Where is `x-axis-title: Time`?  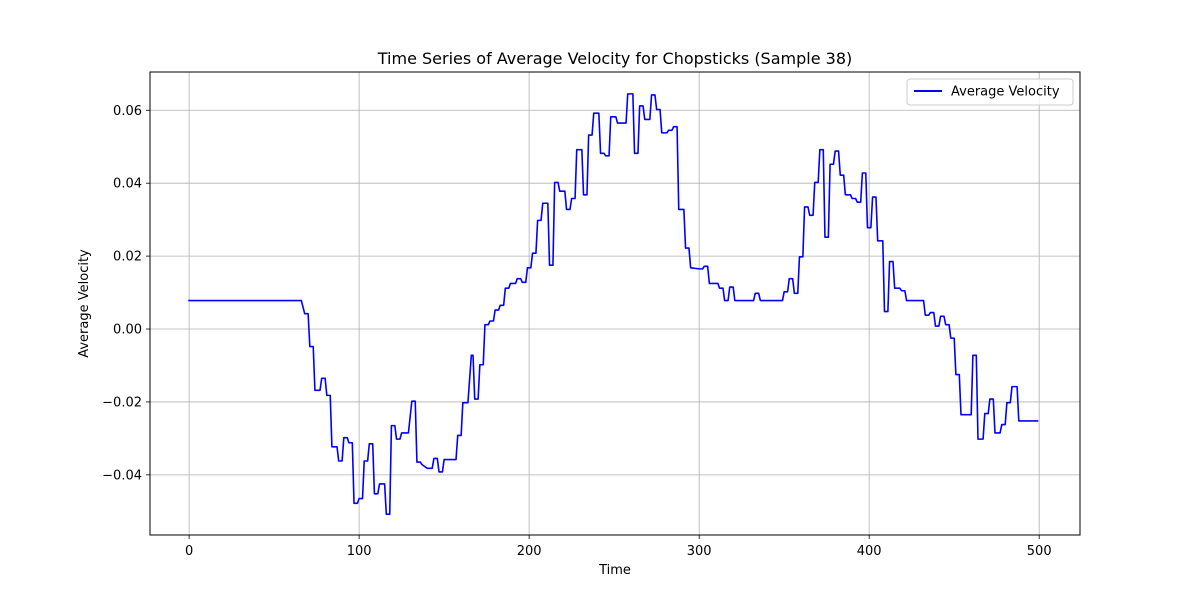
x-axis-title: Time is located at coordinates (614, 570).